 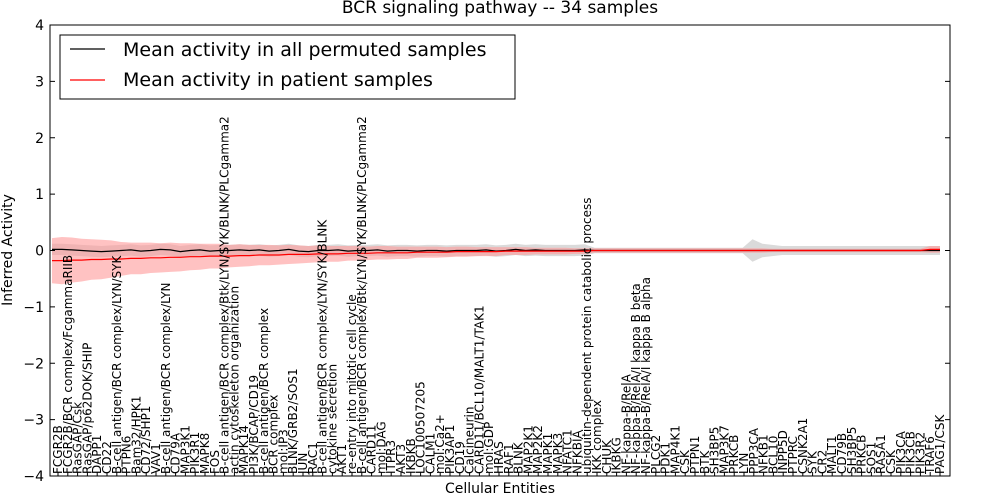 I want to click on series-line-patient, so click(x=496, y=255).